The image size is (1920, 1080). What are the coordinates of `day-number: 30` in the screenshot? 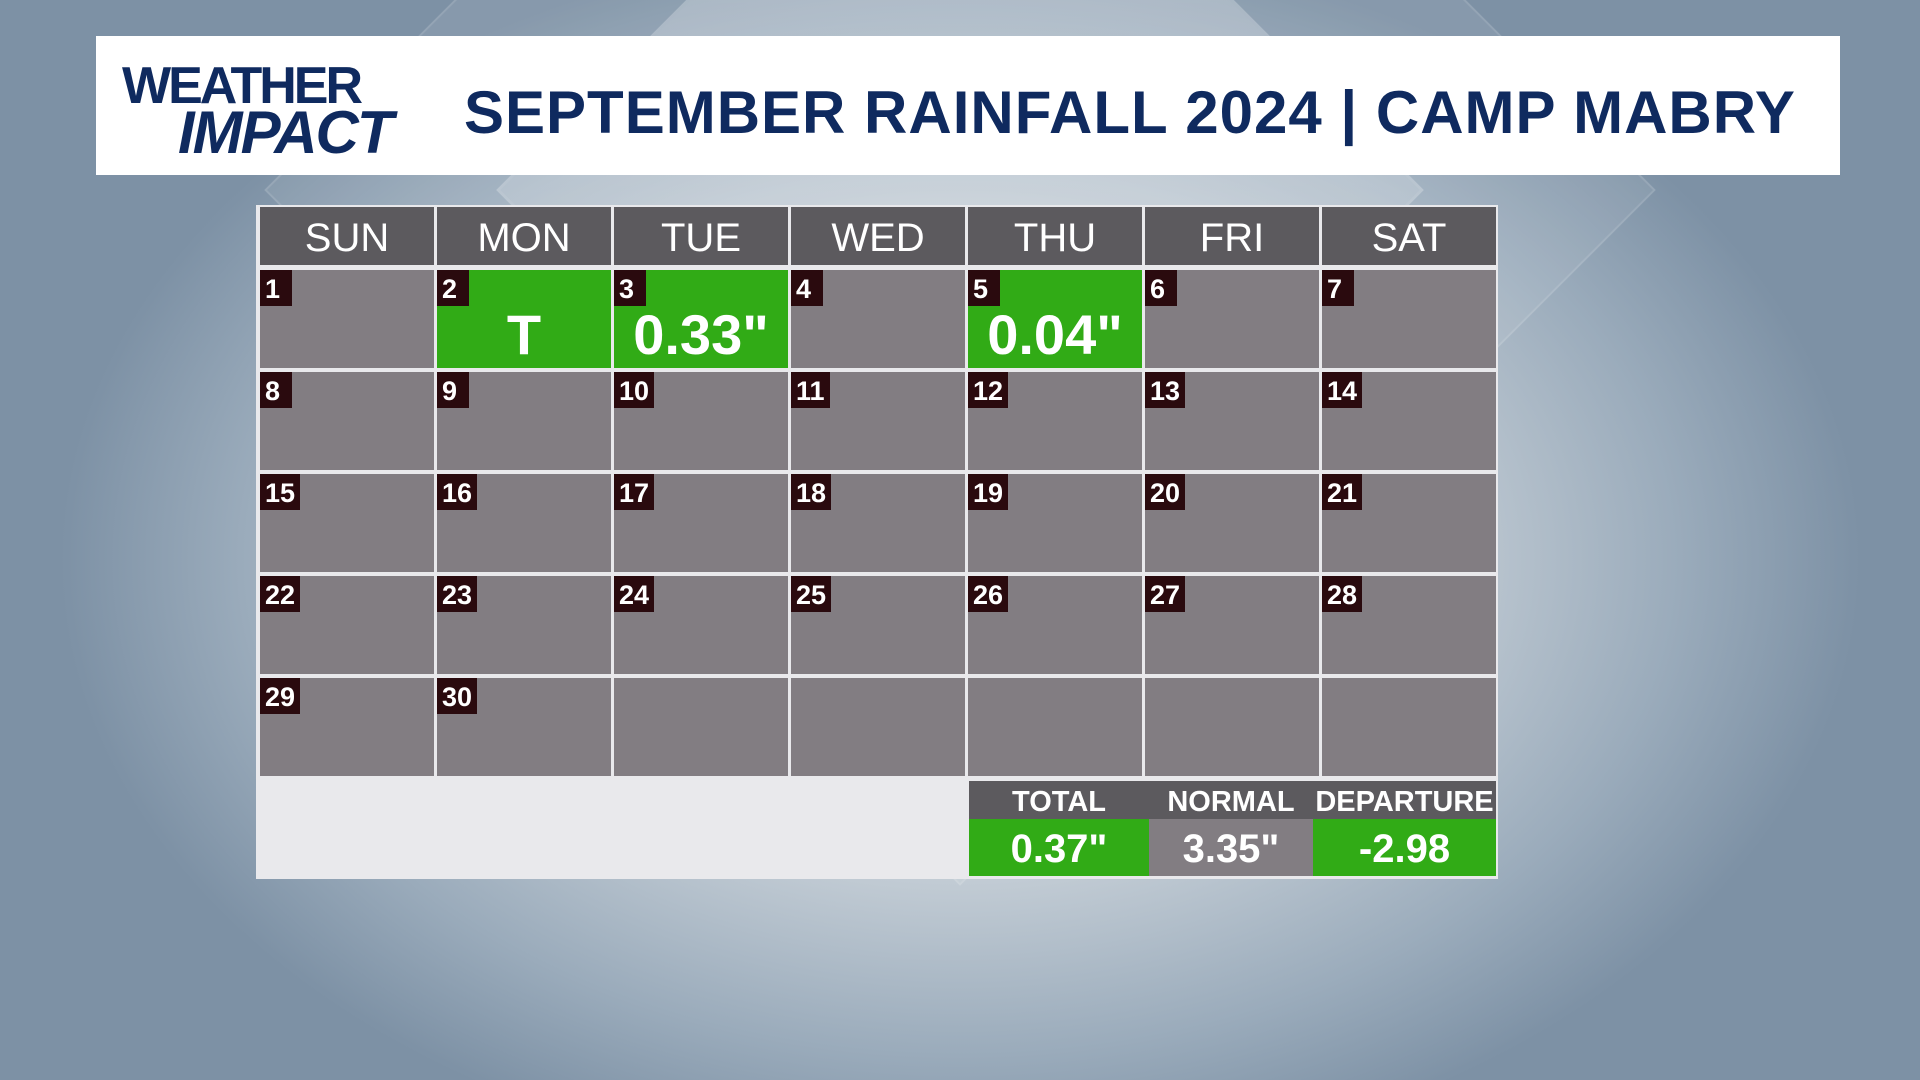 It's located at (457, 696).